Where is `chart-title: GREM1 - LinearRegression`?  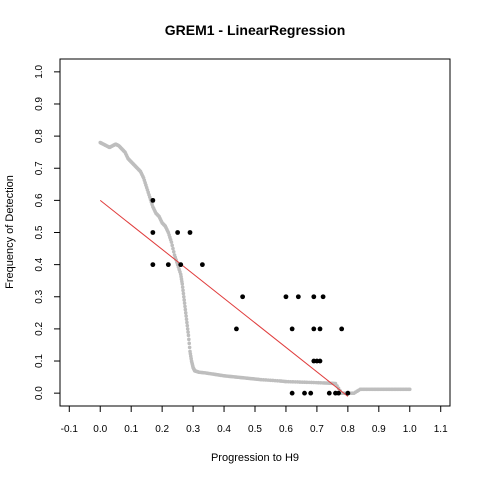 chart-title: GREM1 - LinearRegression is located at coordinates (255, 30).